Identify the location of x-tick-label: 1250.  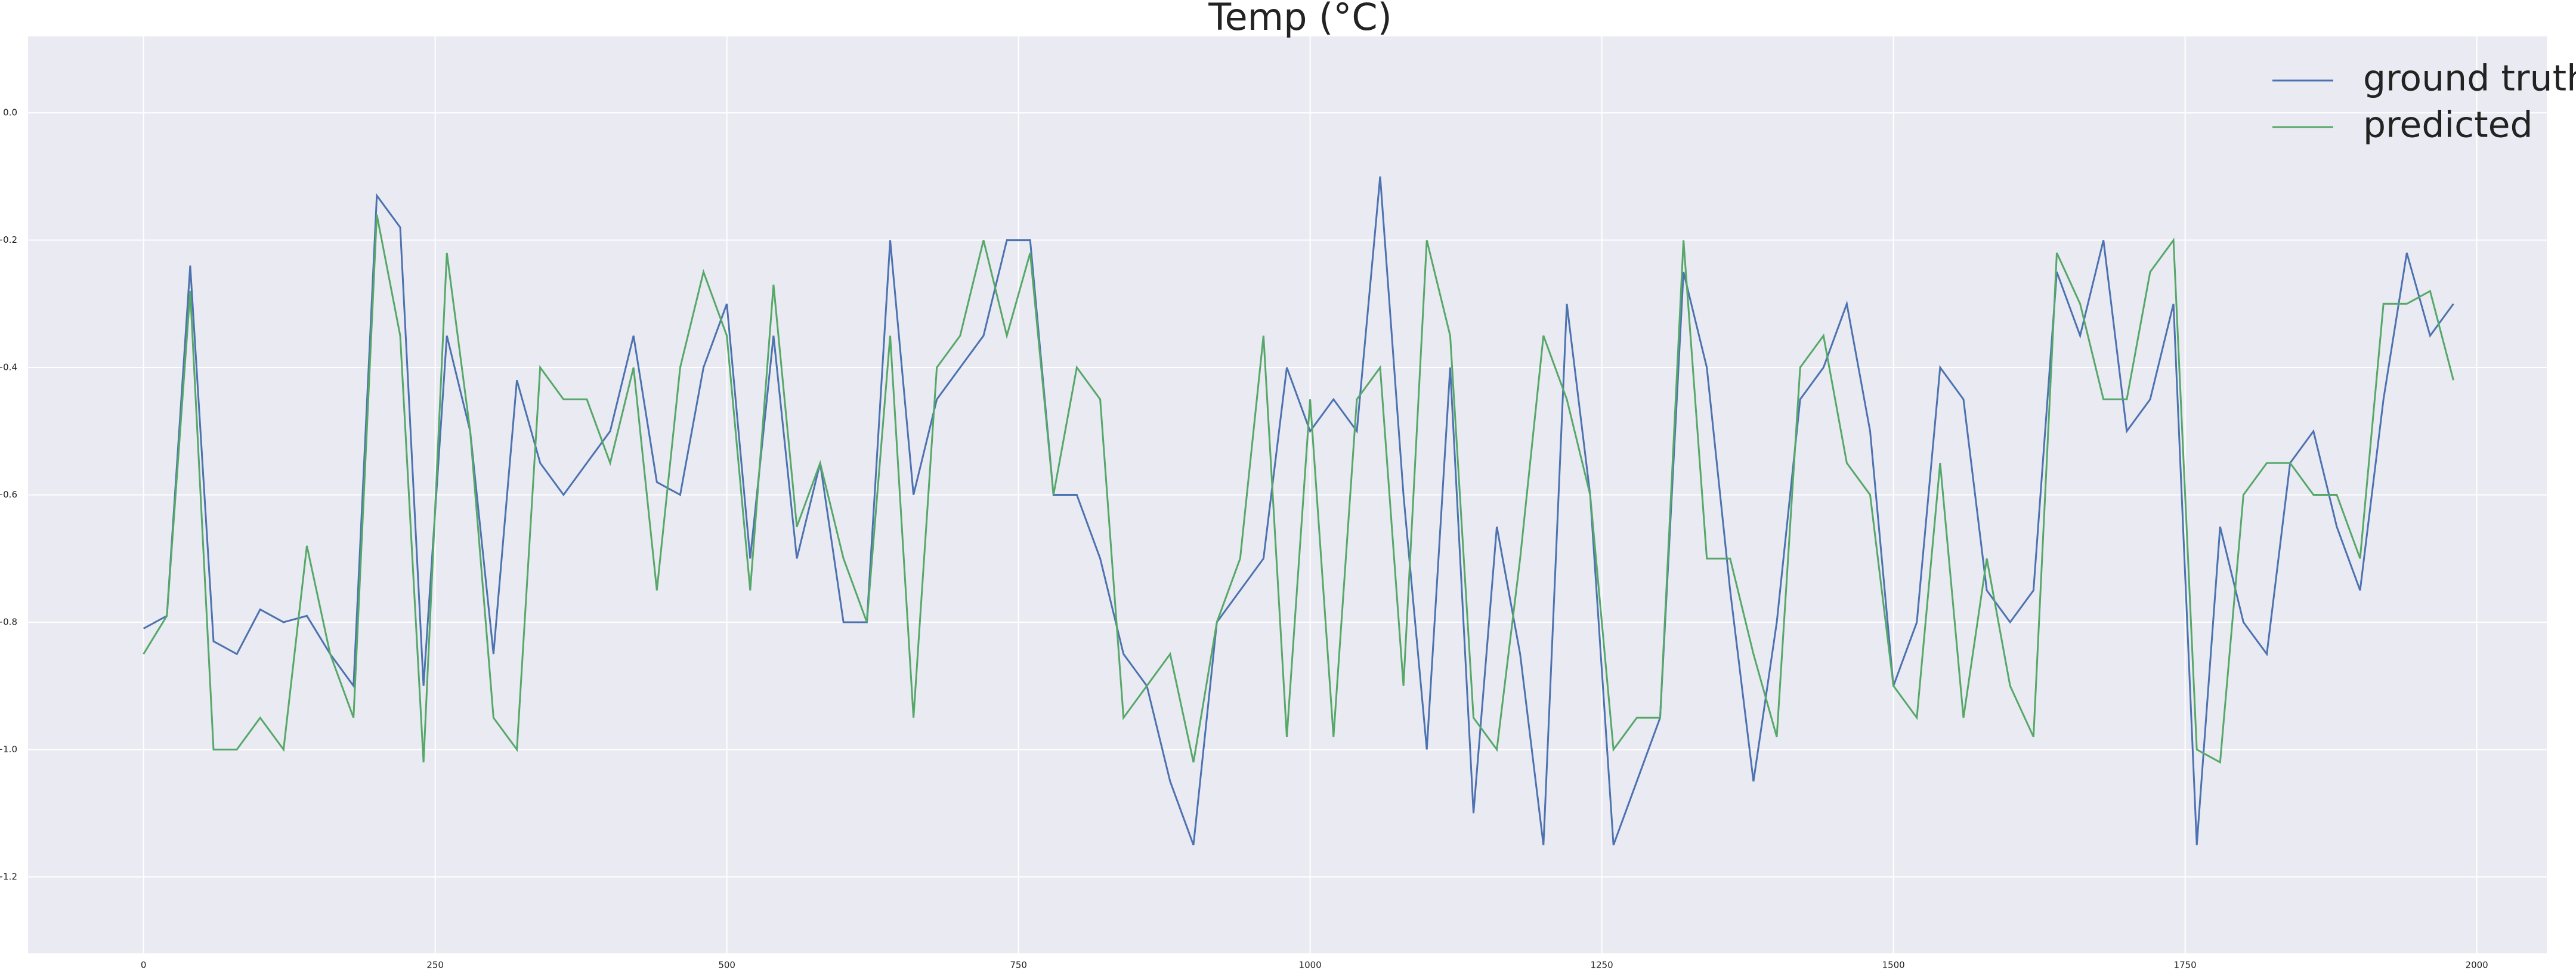
(1602, 965).